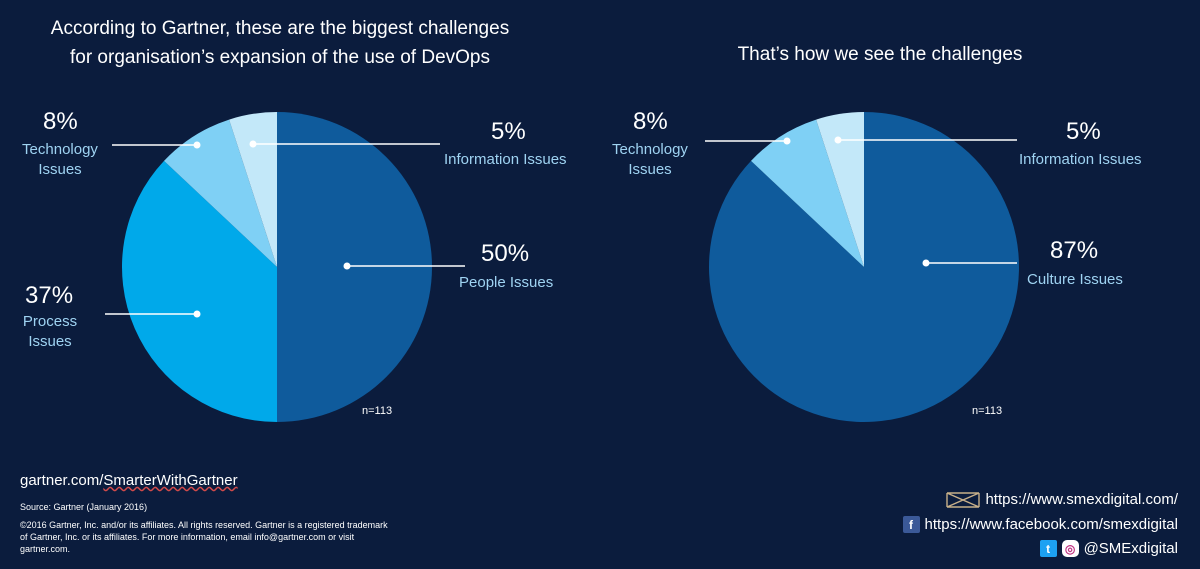 This screenshot has height=569, width=1200. What do you see at coordinates (506, 282) in the screenshot?
I see `left-people-label: People Issues` at bounding box center [506, 282].